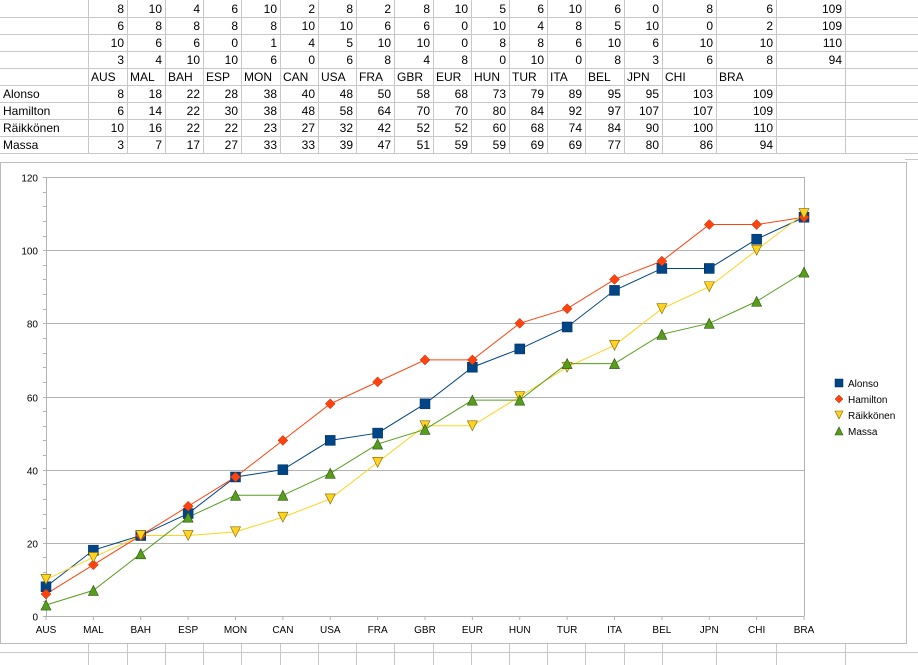 Image resolution: width=918 pixels, height=665 pixels. Describe the element at coordinates (295, 77) in the screenshot. I see `column-header: CAN` at that location.